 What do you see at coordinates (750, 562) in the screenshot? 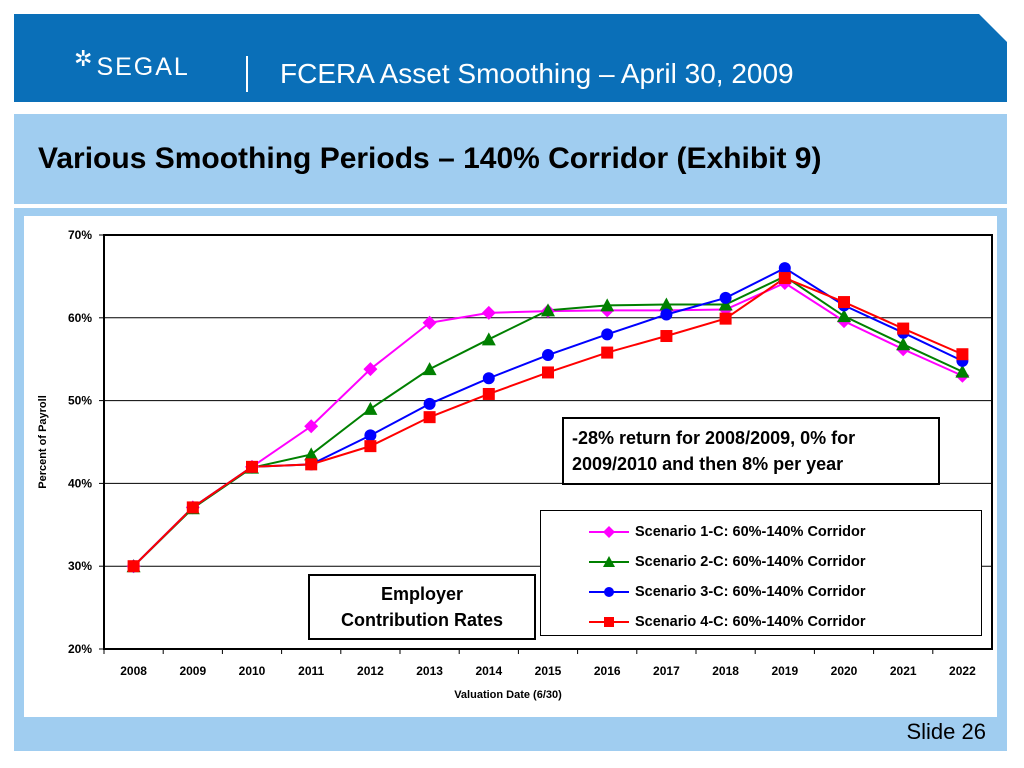
I see `legend-label: Scenario 2-C: 60%-140% Corridor` at bounding box center [750, 562].